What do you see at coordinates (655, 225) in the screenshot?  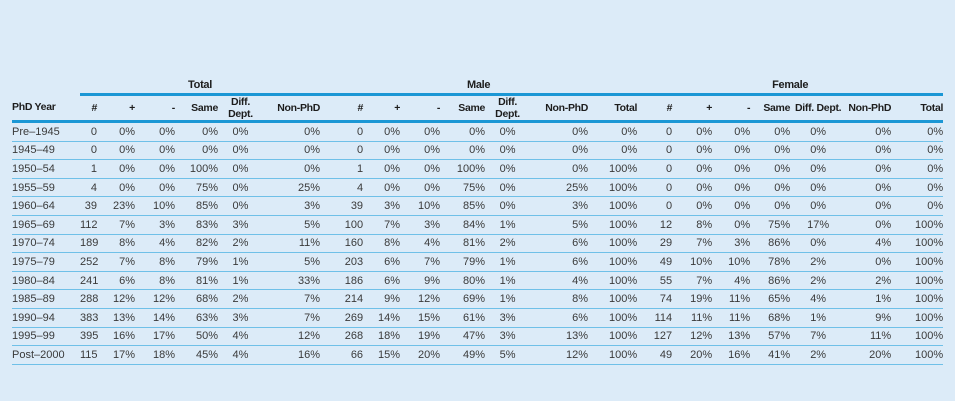 I see `value-cell: 12` at bounding box center [655, 225].